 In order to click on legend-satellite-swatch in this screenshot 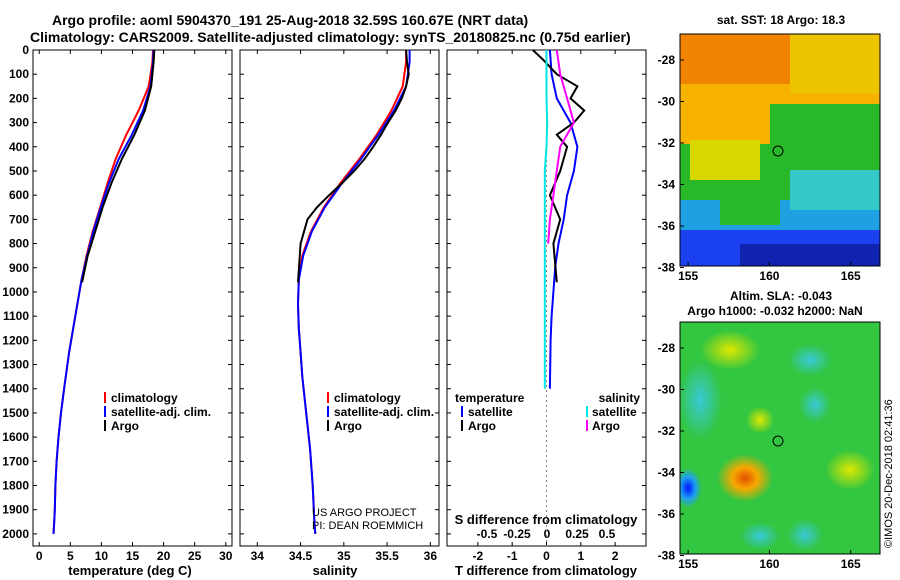, I will do `click(328, 411)`.